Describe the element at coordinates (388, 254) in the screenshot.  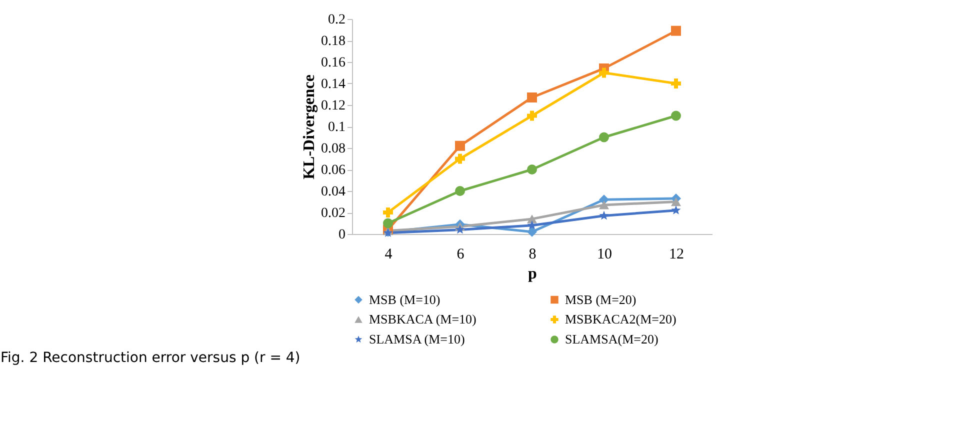
I see `x-tick-label: 4` at that location.